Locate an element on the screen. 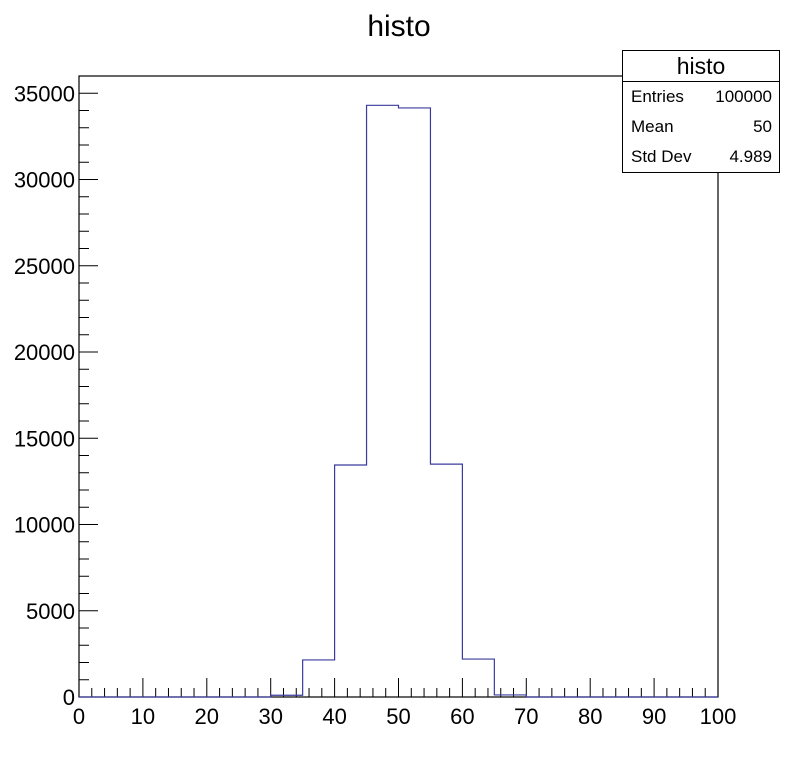 The height and width of the screenshot is (775, 798). x-tick-label: 60 is located at coordinates (462, 716).